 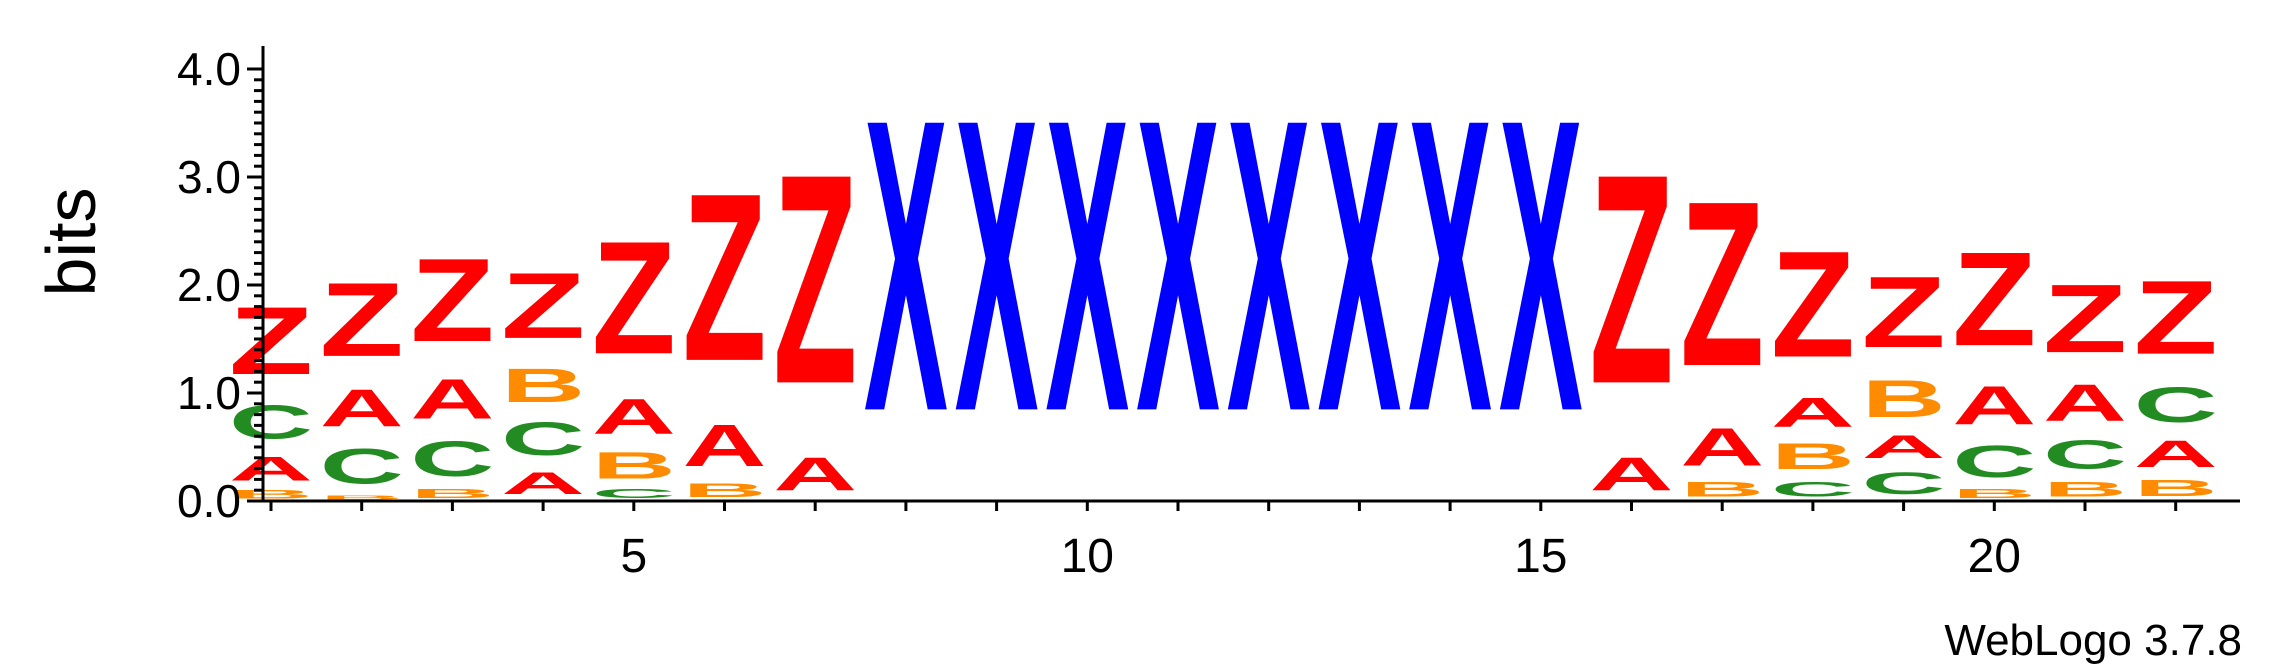 What do you see at coordinates (2093, 640) in the screenshot?
I see `weblogo-credit: WebLogo 3.7.8` at bounding box center [2093, 640].